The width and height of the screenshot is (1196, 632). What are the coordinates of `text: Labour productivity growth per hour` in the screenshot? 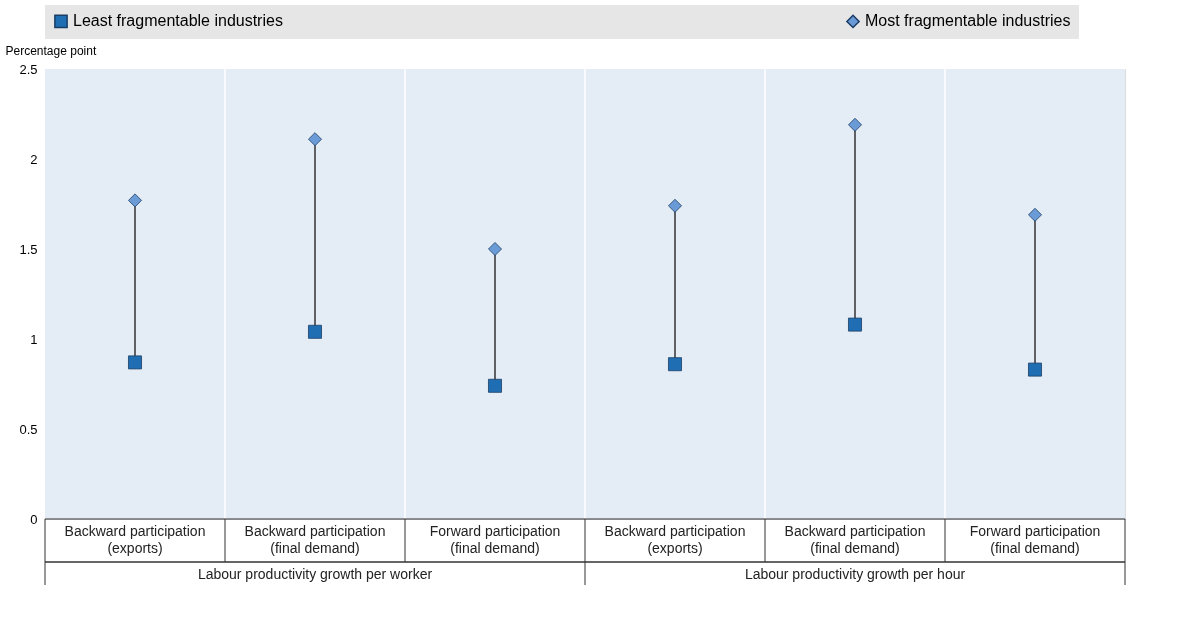 It's located at (855, 574).